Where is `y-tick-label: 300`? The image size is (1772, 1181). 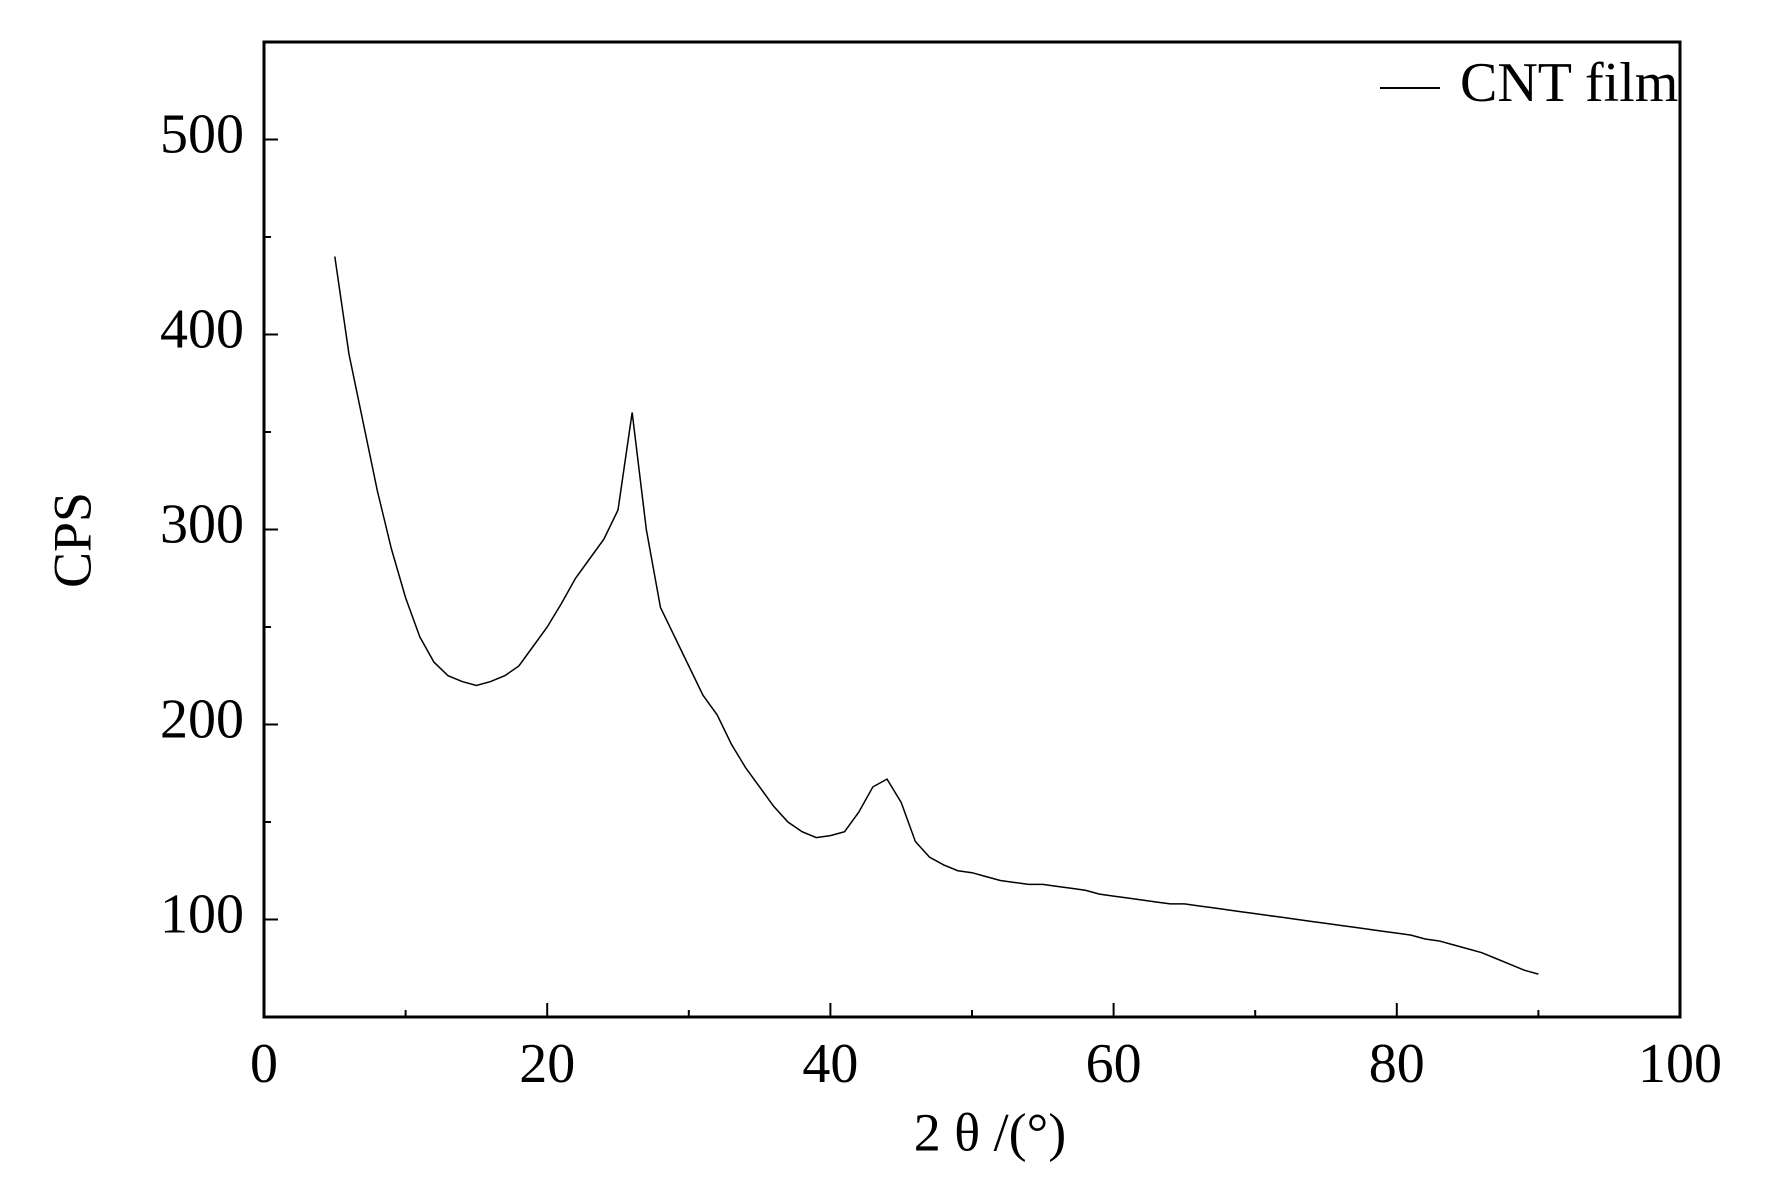 y-tick-label: 300 is located at coordinates (202, 524).